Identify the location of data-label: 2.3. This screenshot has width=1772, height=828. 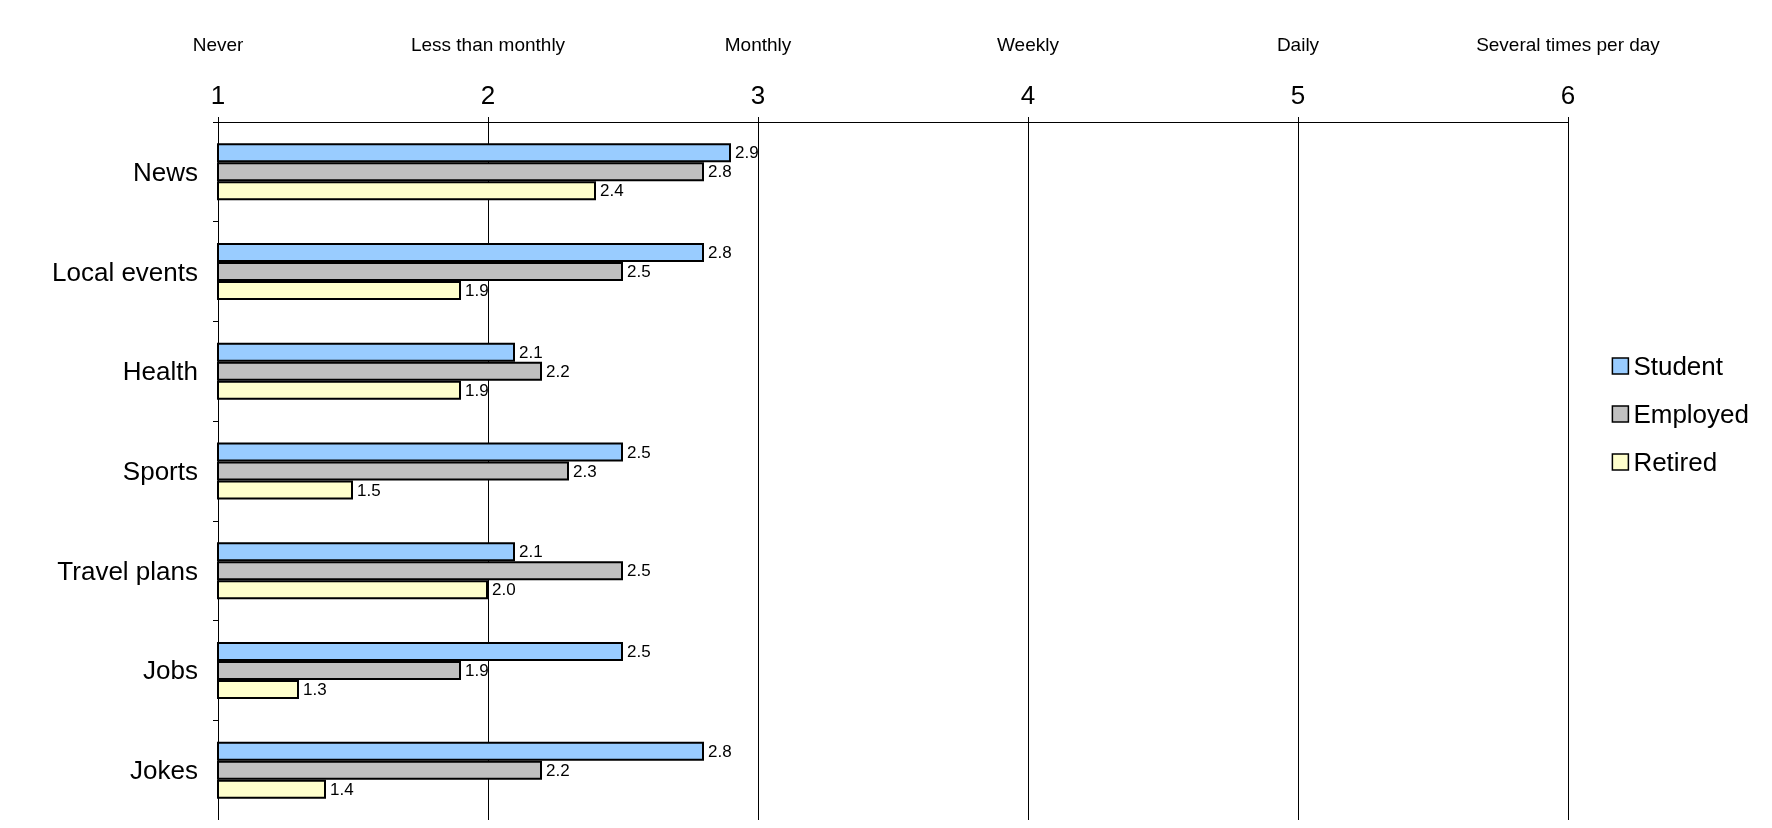
(585, 471).